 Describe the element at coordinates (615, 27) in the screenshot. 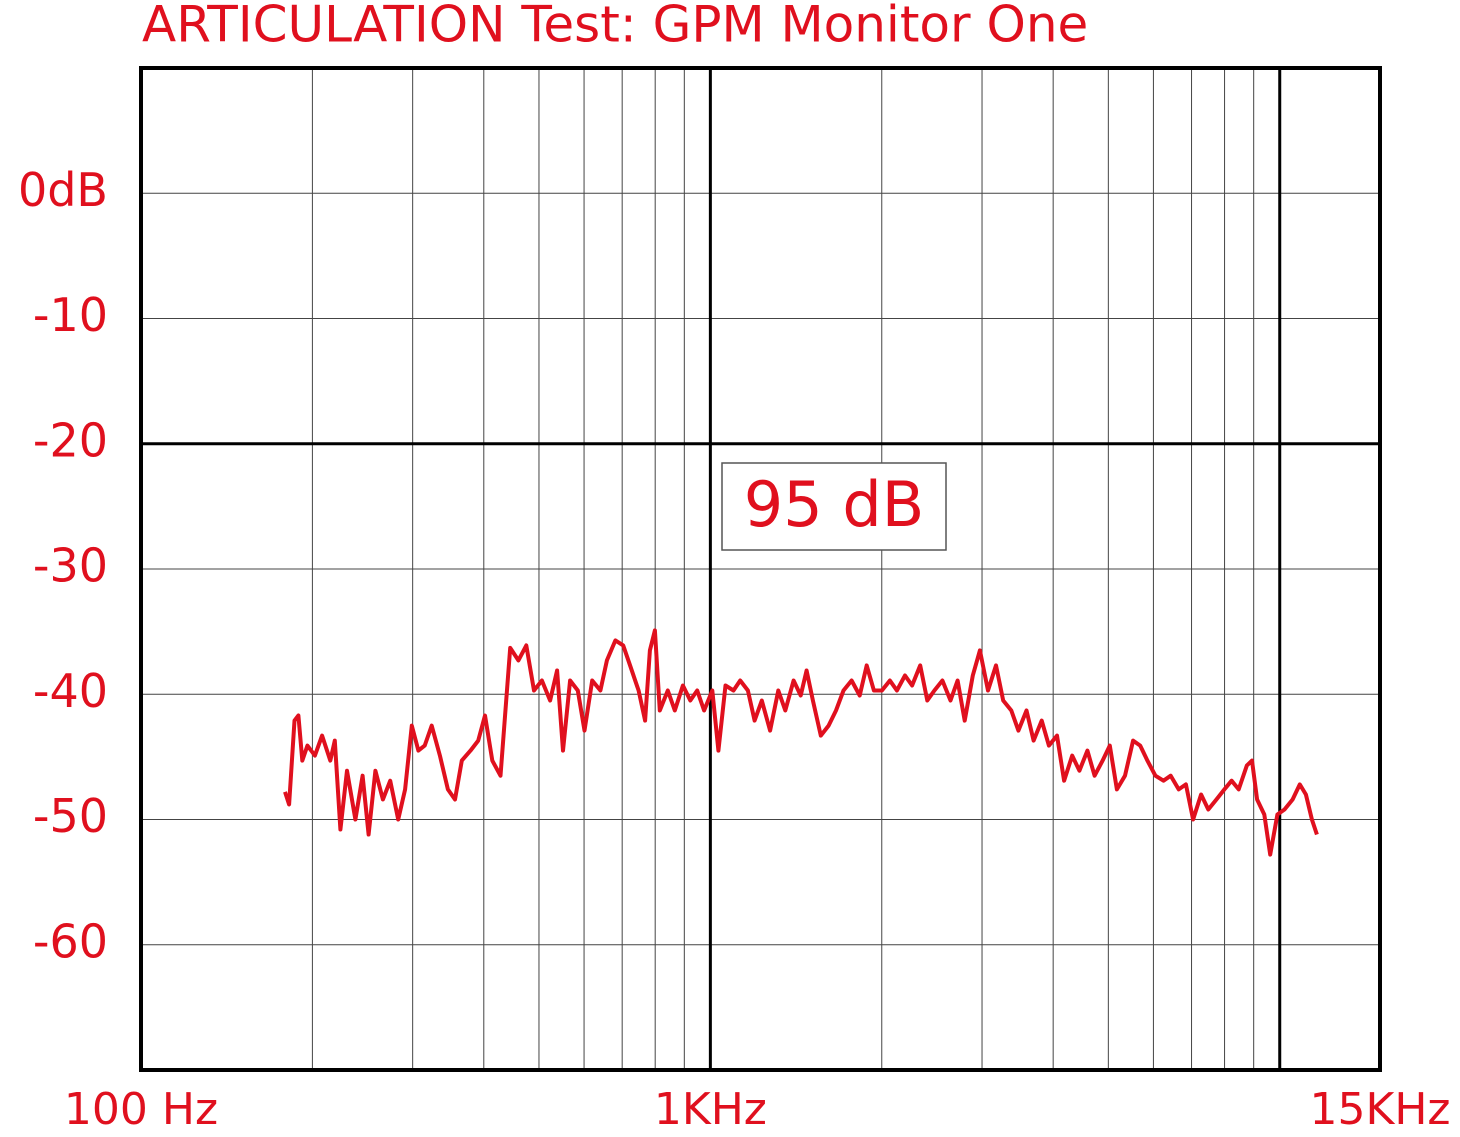

I see `chart-title: ARTICULATION Test: GPM Monitor One` at that location.